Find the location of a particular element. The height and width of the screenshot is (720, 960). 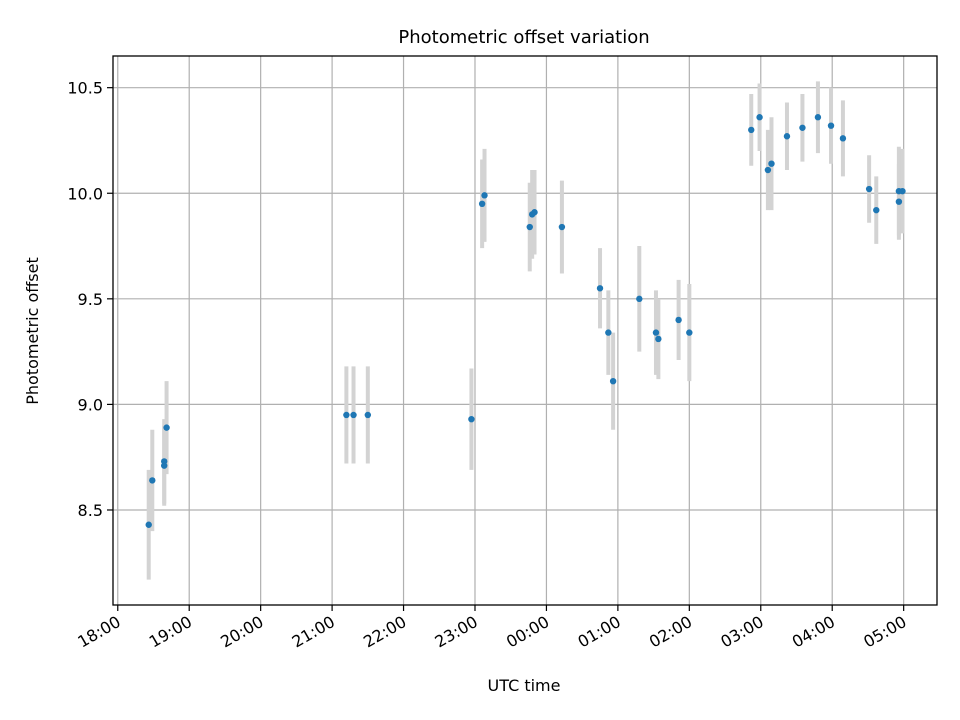

y-tick-label: 9.5 is located at coordinates (90, 299).